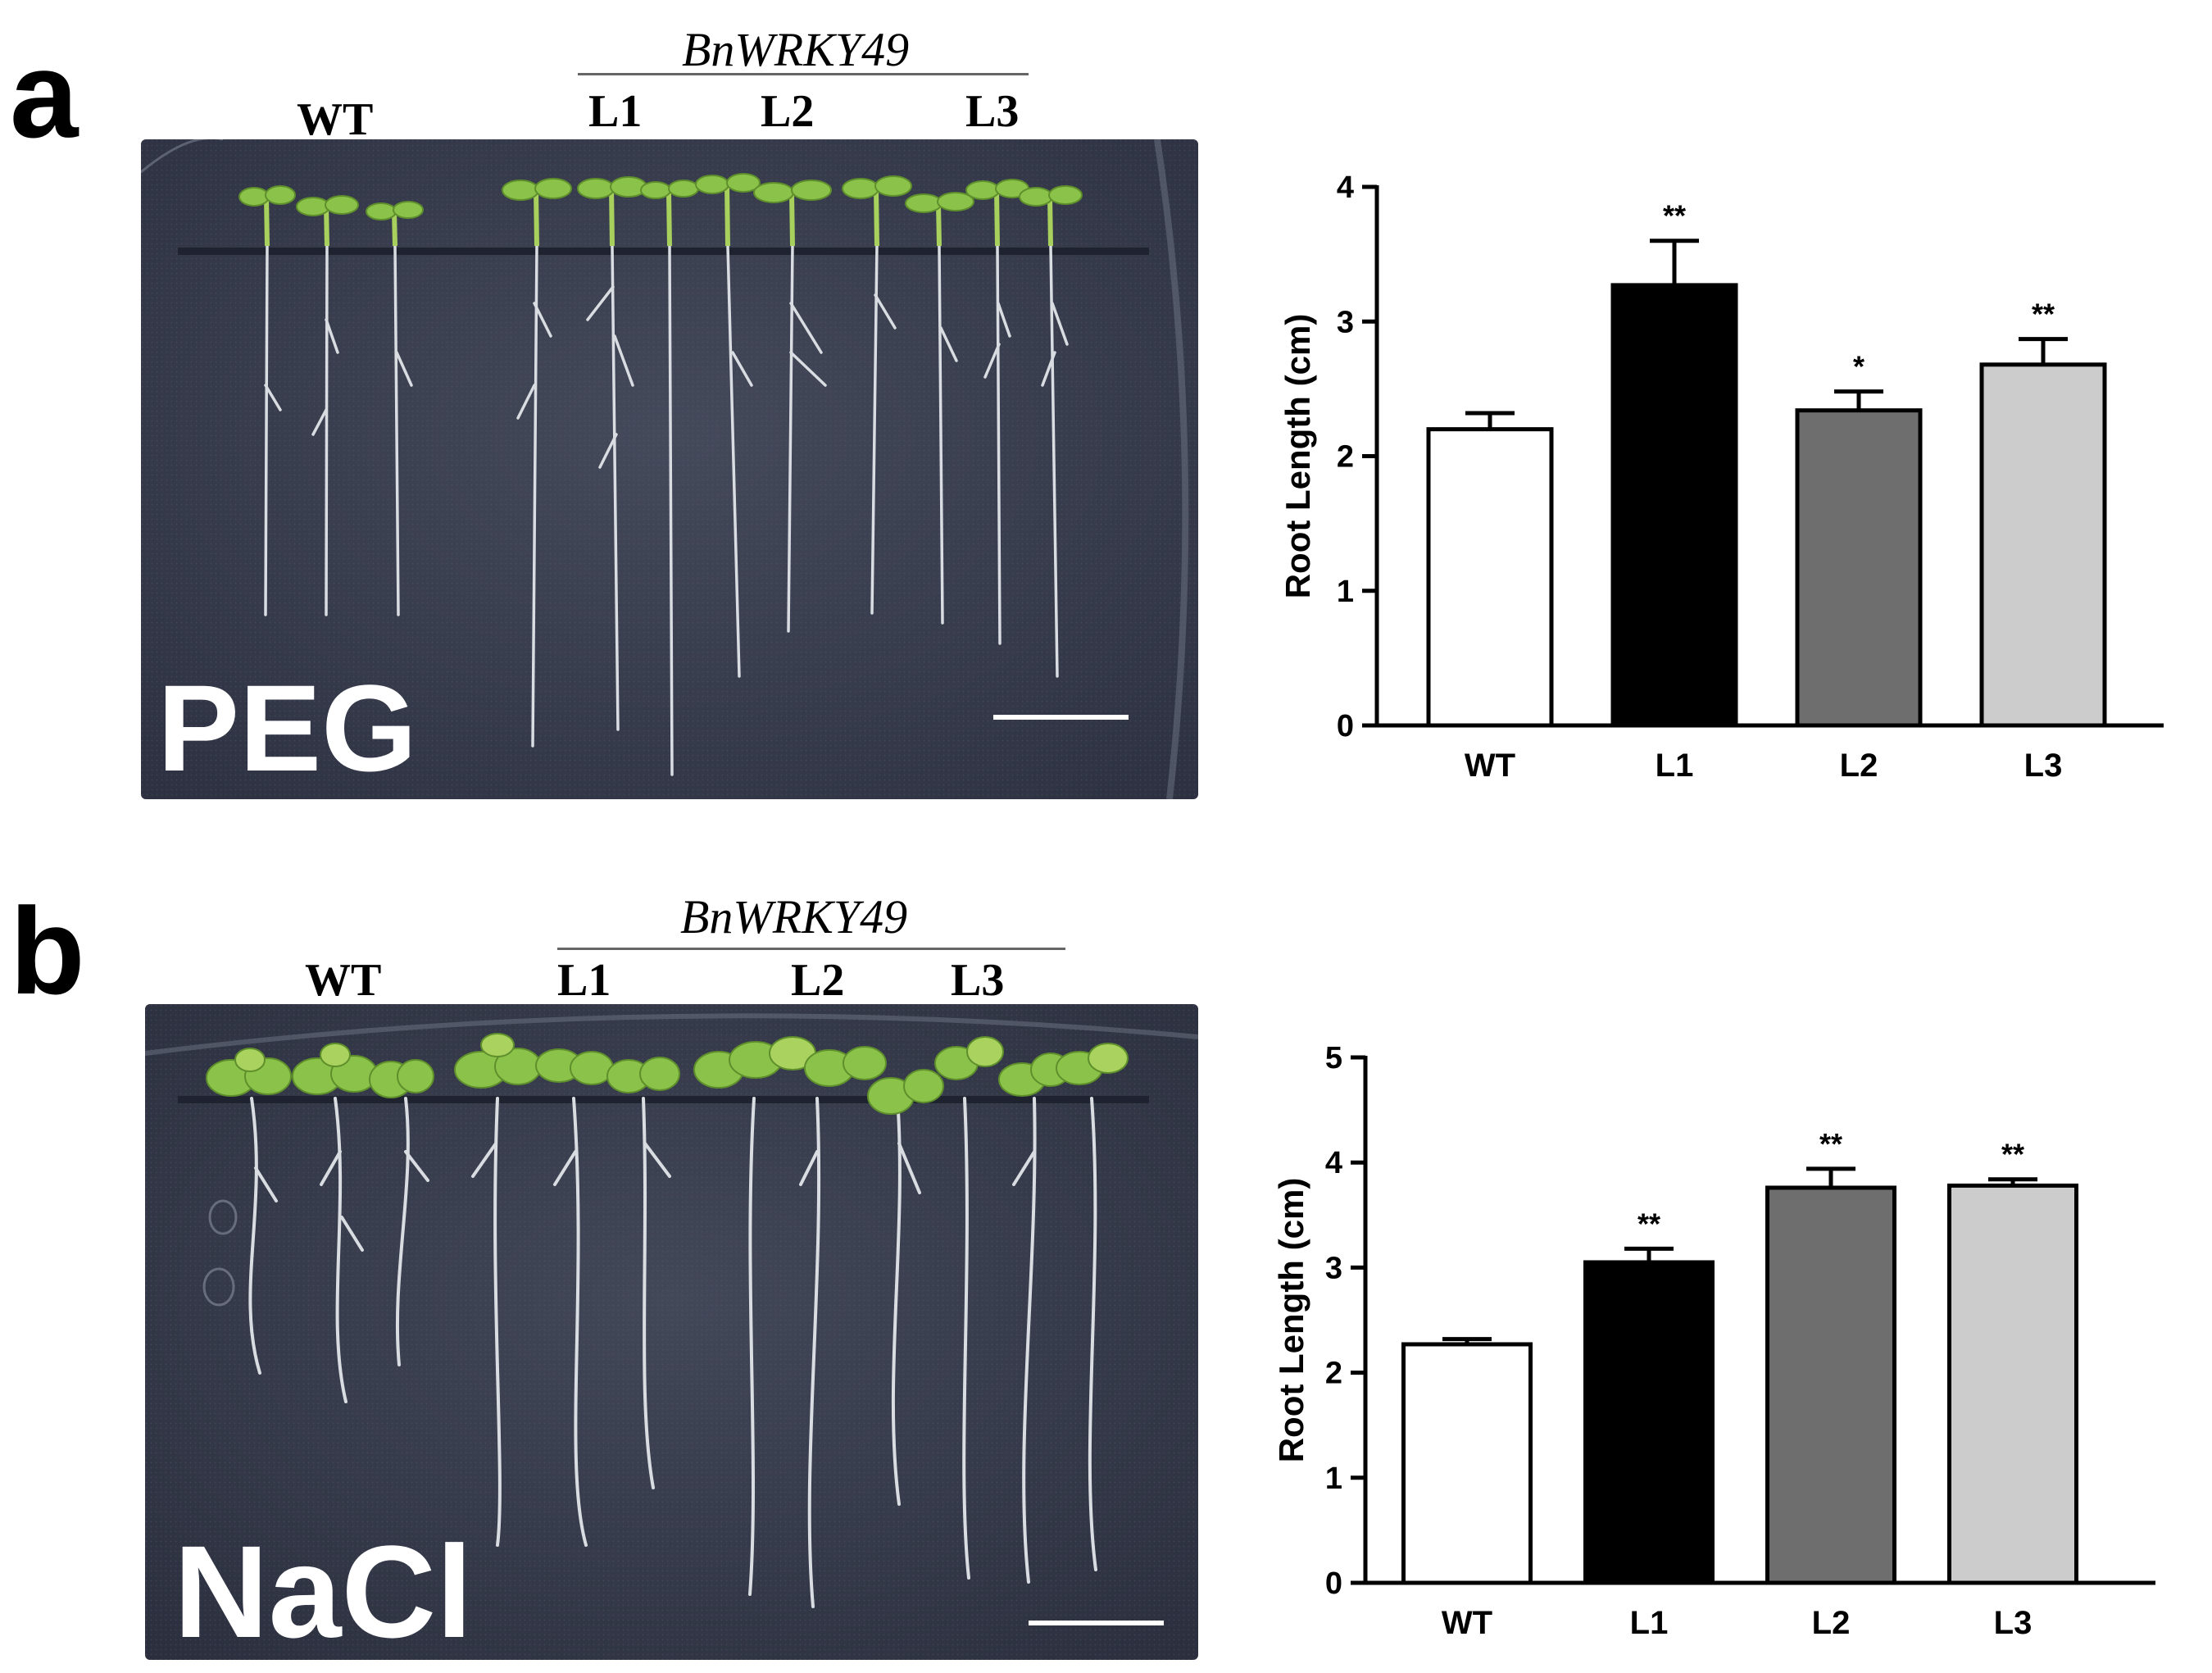 The height and width of the screenshot is (1673, 2212). What do you see at coordinates (287, 728) in the screenshot?
I see `treatment-label-peg: PEG` at bounding box center [287, 728].